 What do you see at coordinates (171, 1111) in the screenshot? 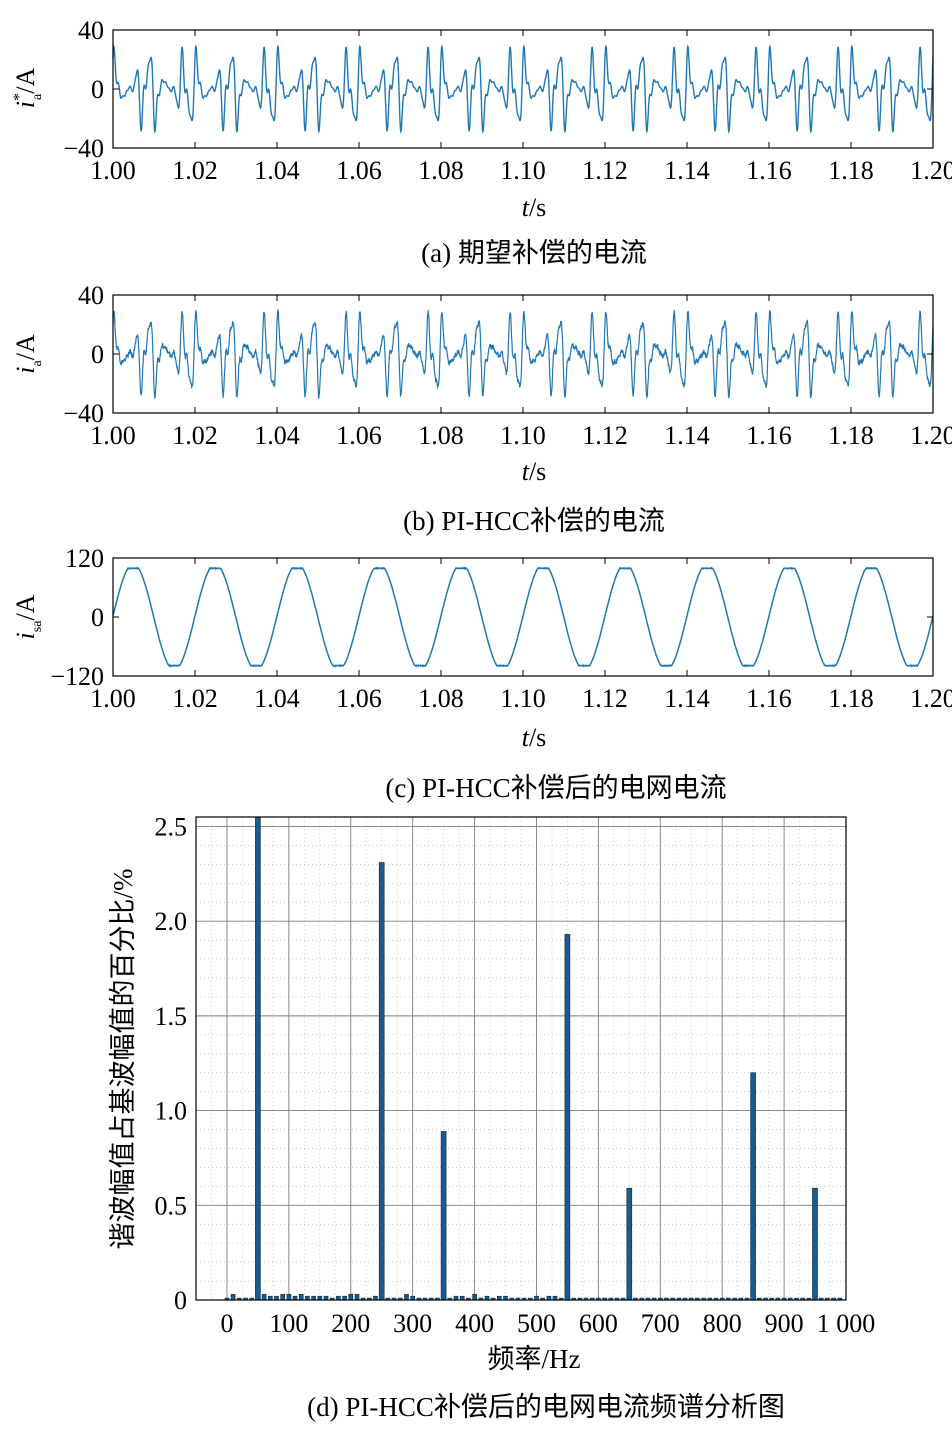
I see `y-tick-label: 1.0` at bounding box center [171, 1111].